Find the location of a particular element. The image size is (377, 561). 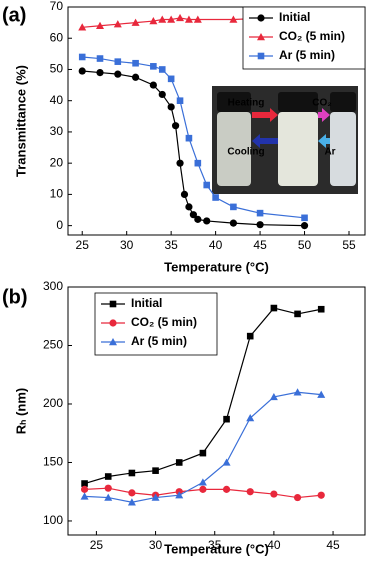

x-tick-label: 50 is located at coordinates (305, 245).